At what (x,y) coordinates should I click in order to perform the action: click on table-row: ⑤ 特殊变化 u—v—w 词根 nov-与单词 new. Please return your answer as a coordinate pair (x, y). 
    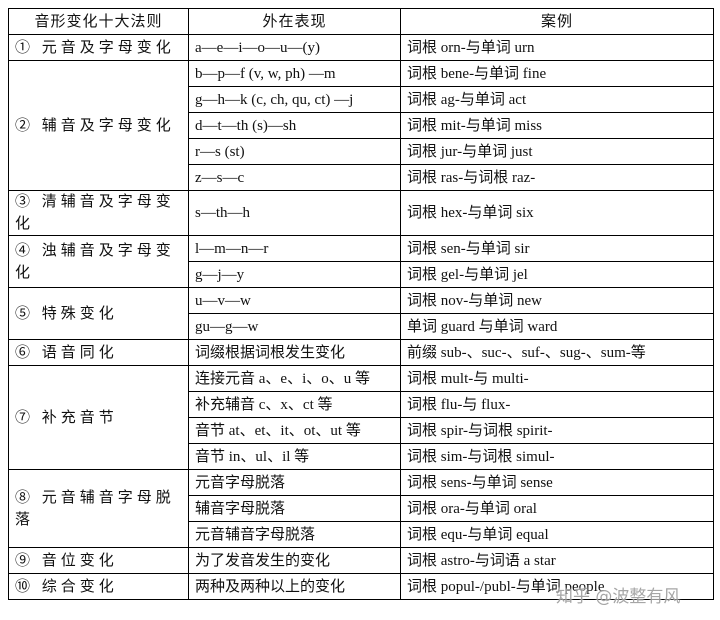
    Looking at the image, I should click on (361, 313).